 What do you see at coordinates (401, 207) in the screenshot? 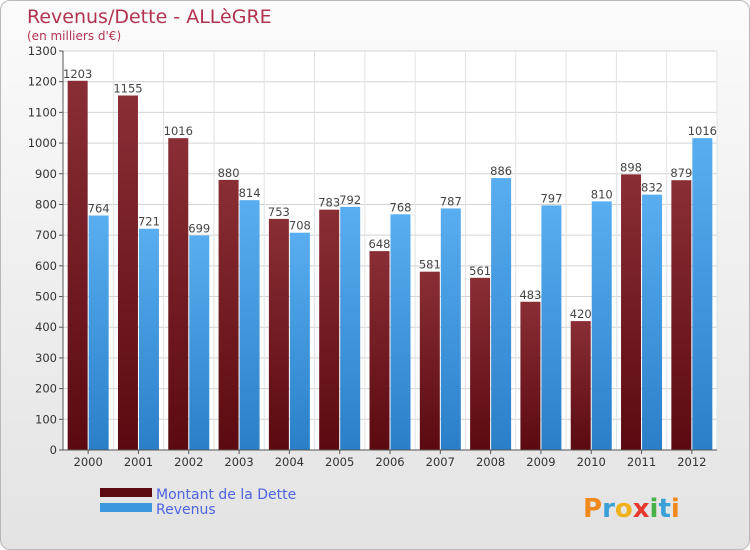
I see `value-label-revenus: 768` at bounding box center [401, 207].